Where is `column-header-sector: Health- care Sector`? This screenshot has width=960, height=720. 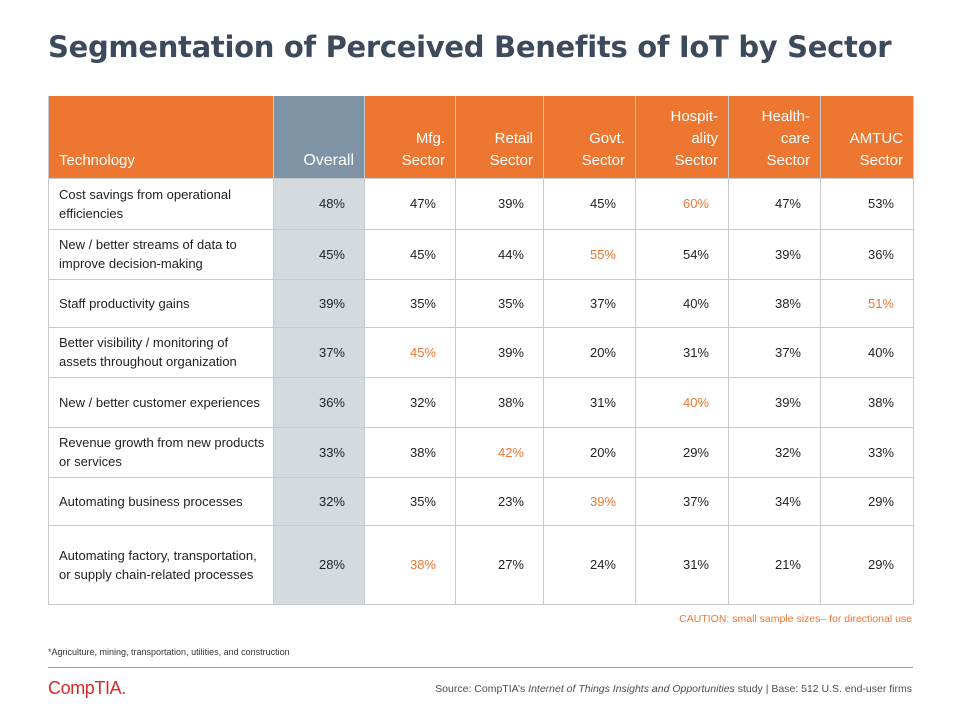
column-header-sector: Health- care Sector is located at coordinates (774, 137).